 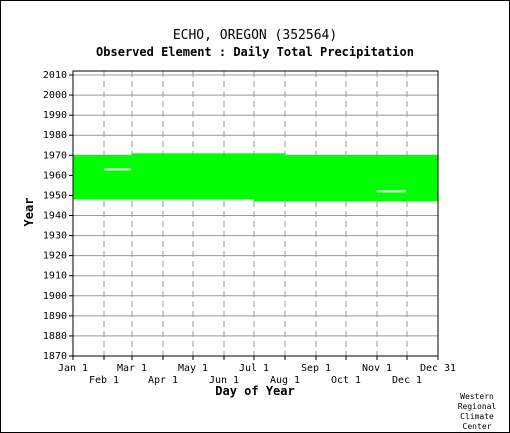 What do you see at coordinates (55, 356) in the screenshot?
I see `y-tick-label-1870: 1870` at bounding box center [55, 356].